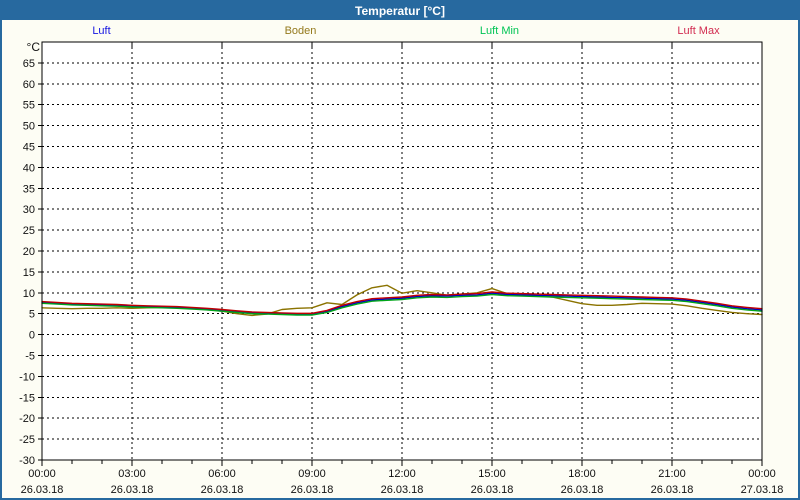 This screenshot has height=500, width=800. What do you see at coordinates (402, 474) in the screenshot?
I see `x-axis-time-label: 12:00` at bounding box center [402, 474].